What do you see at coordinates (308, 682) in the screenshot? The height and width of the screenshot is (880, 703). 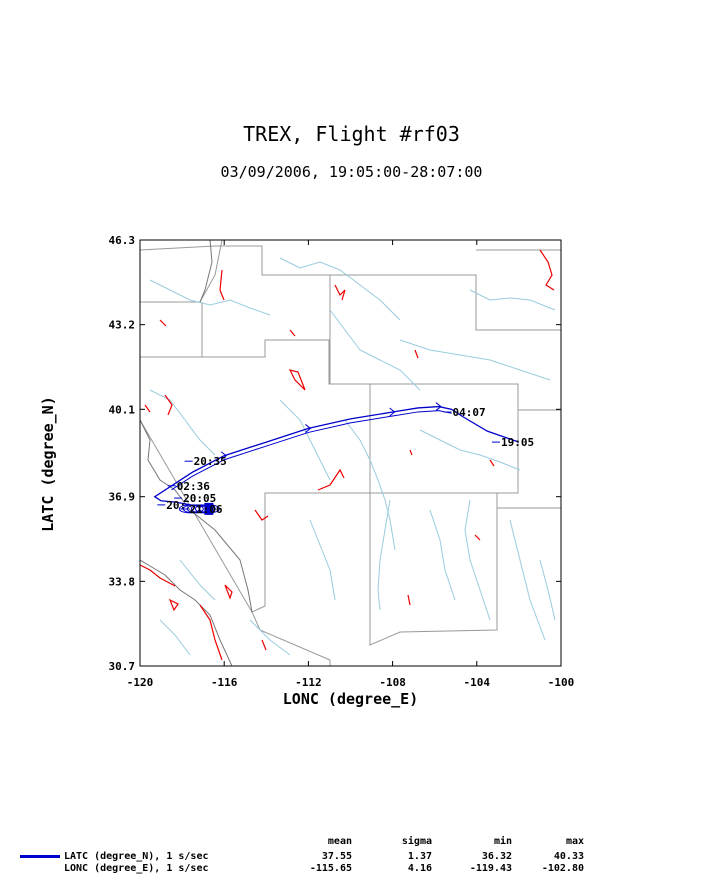 I see `x-tick-label: -112` at bounding box center [308, 682].